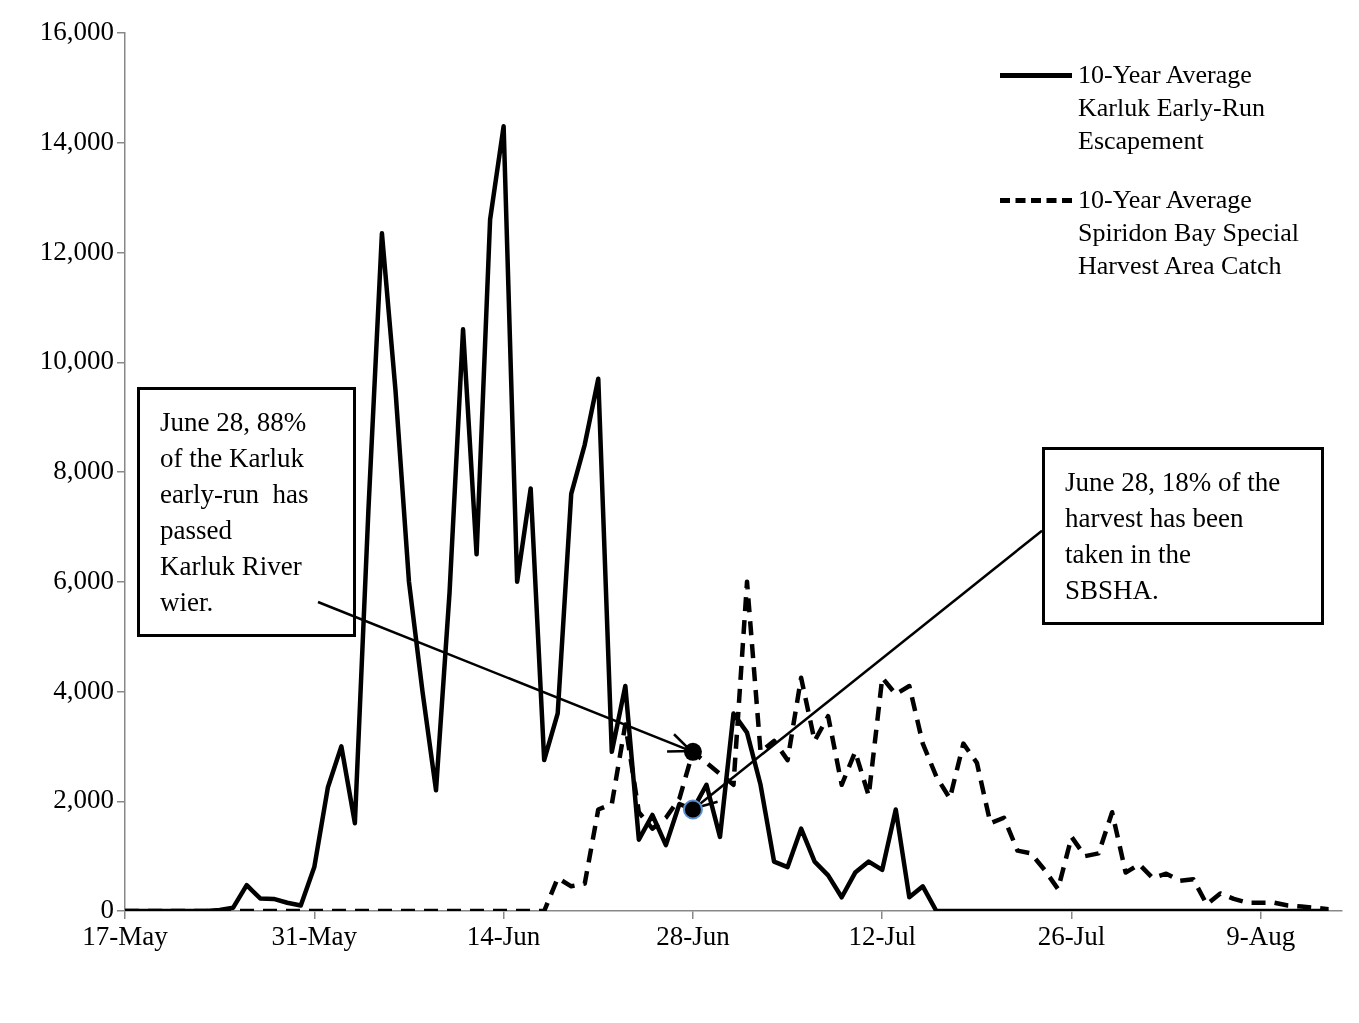 Image resolution: width=1359 pixels, height=1023 pixels. I want to click on callout-box: June 28, 18% of the harvest has been taken in the SBSHA., so click(1183, 536).